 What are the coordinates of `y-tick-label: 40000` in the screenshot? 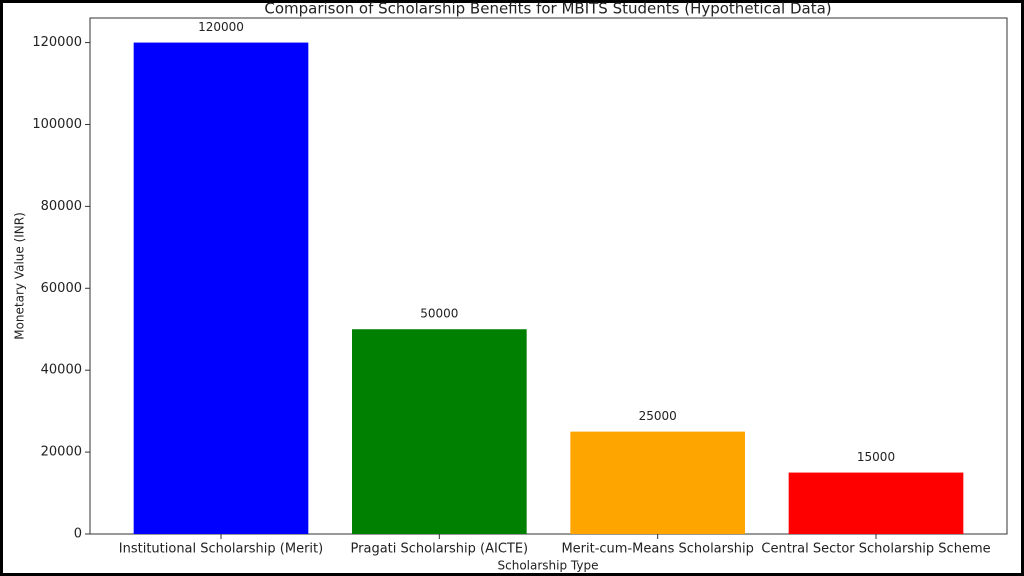 It's located at (61, 370).